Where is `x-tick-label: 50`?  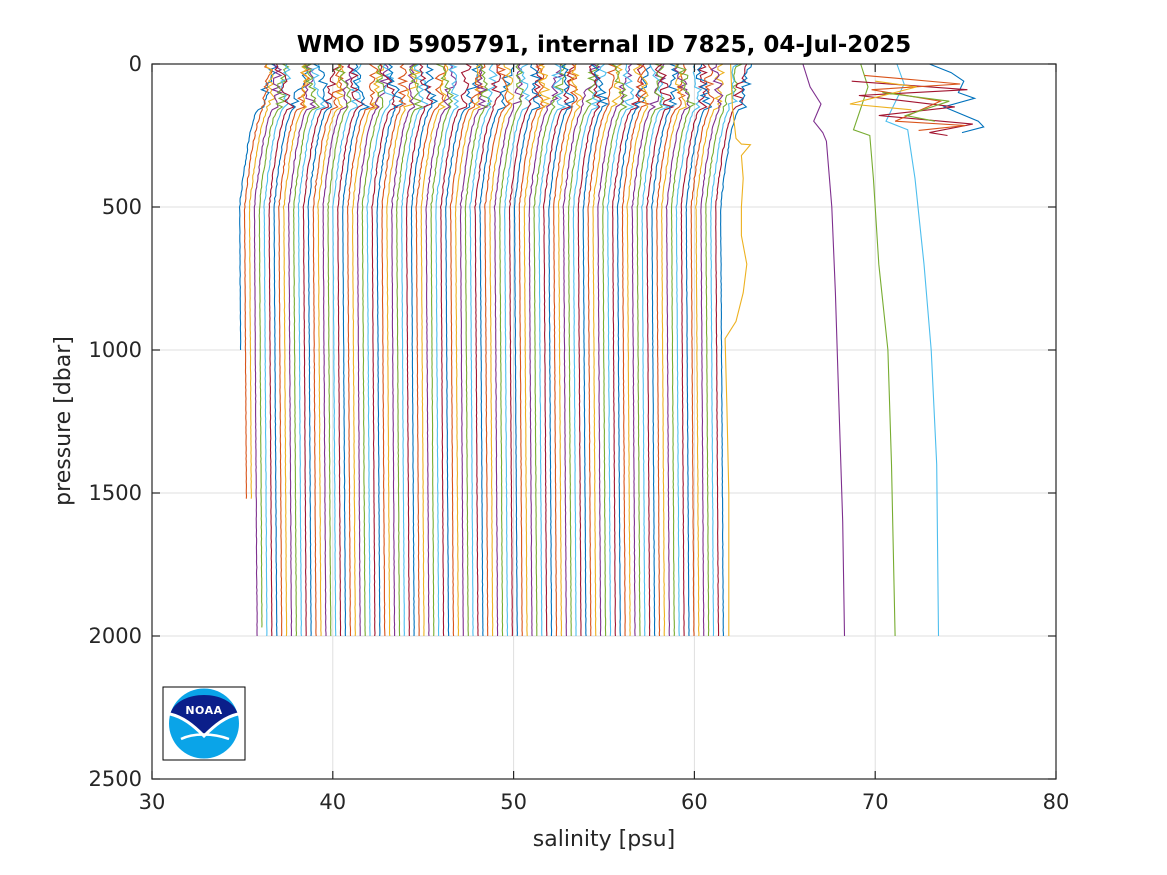 x-tick-label: 50 is located at coordinates (513, 802).